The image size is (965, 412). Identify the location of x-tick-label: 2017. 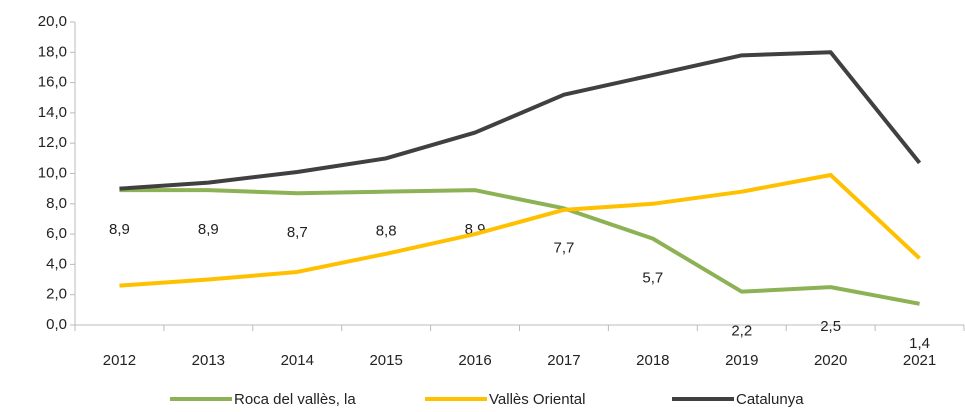
(563, 360).